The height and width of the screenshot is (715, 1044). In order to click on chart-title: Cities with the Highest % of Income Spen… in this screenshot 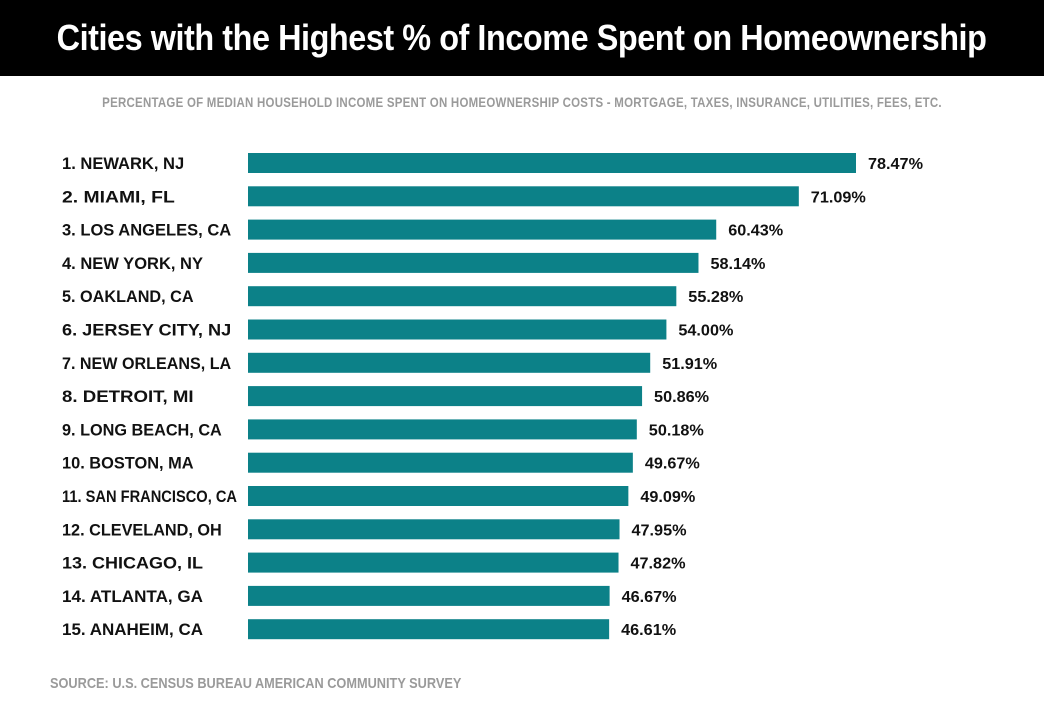, I will do `click(522, 37)`.